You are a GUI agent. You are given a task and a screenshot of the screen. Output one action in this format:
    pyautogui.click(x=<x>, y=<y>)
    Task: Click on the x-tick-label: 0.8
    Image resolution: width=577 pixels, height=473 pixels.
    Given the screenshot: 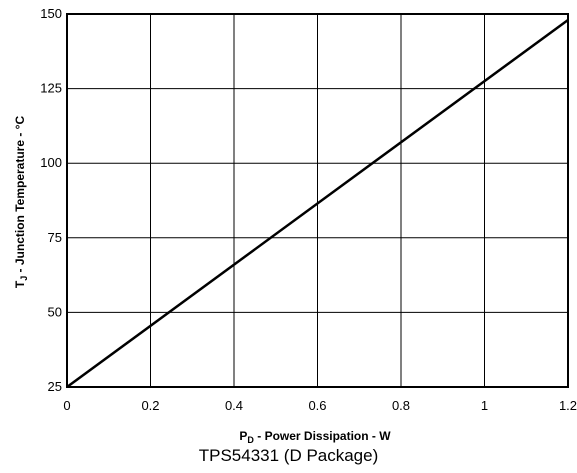 What is the action you would take?
    pyautogui.click(x=401, y=405)
    